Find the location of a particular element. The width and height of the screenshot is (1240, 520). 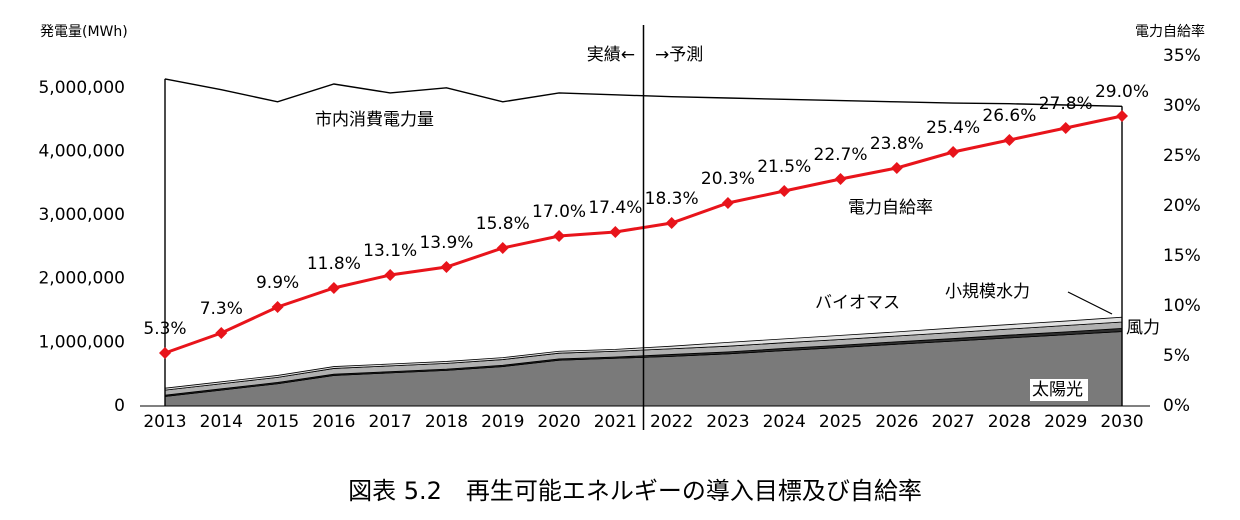

y2-tick-label: 0% is located at coordinates (1176, 406).